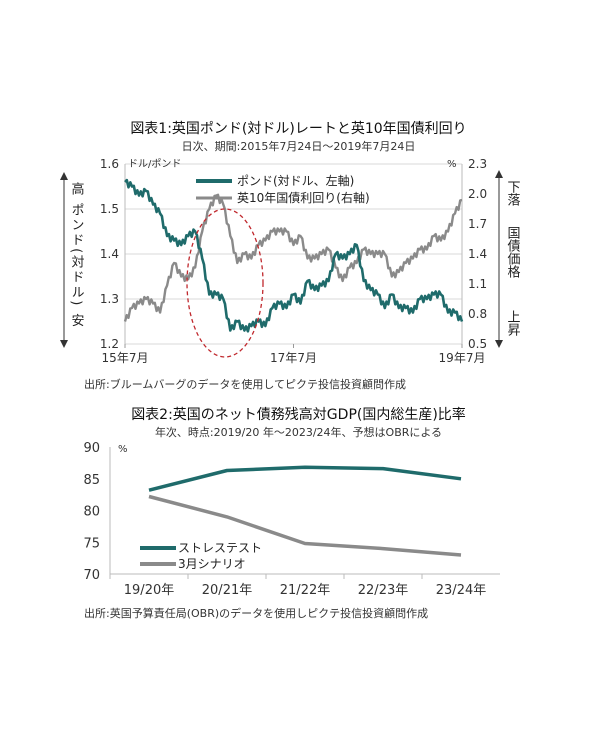  I want to click on chart1-right-tick-label: 2.0, so click(477, 194).